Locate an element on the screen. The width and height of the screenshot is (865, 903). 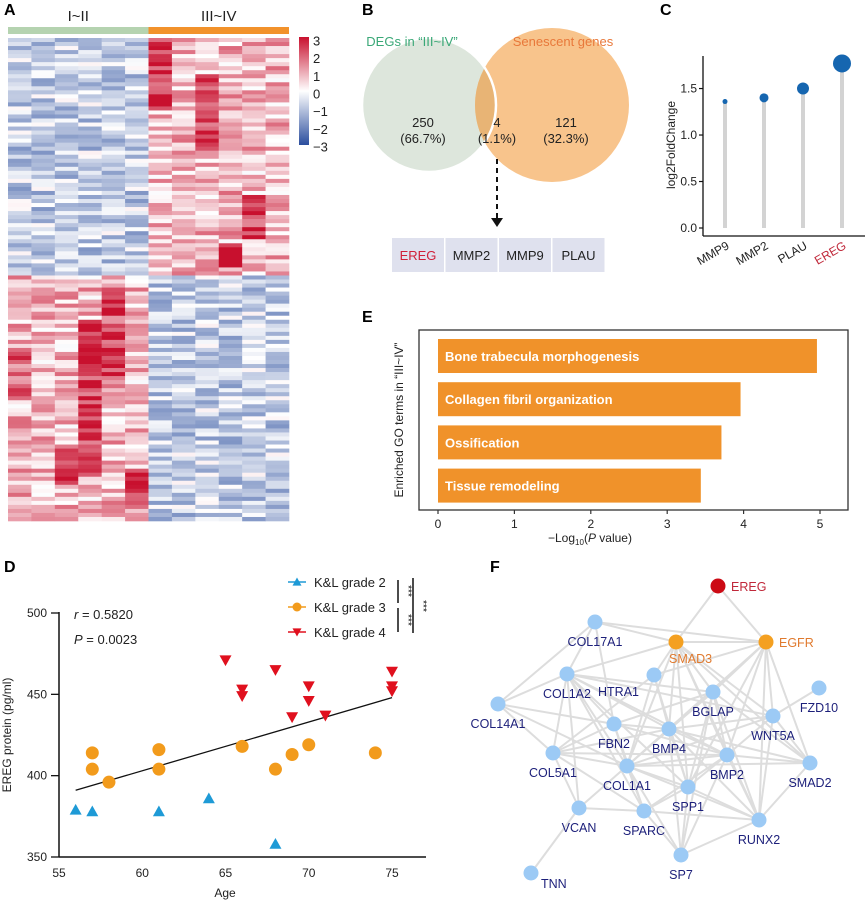
colorbar-tick-label: 1 is located at coordinates (316, 76).